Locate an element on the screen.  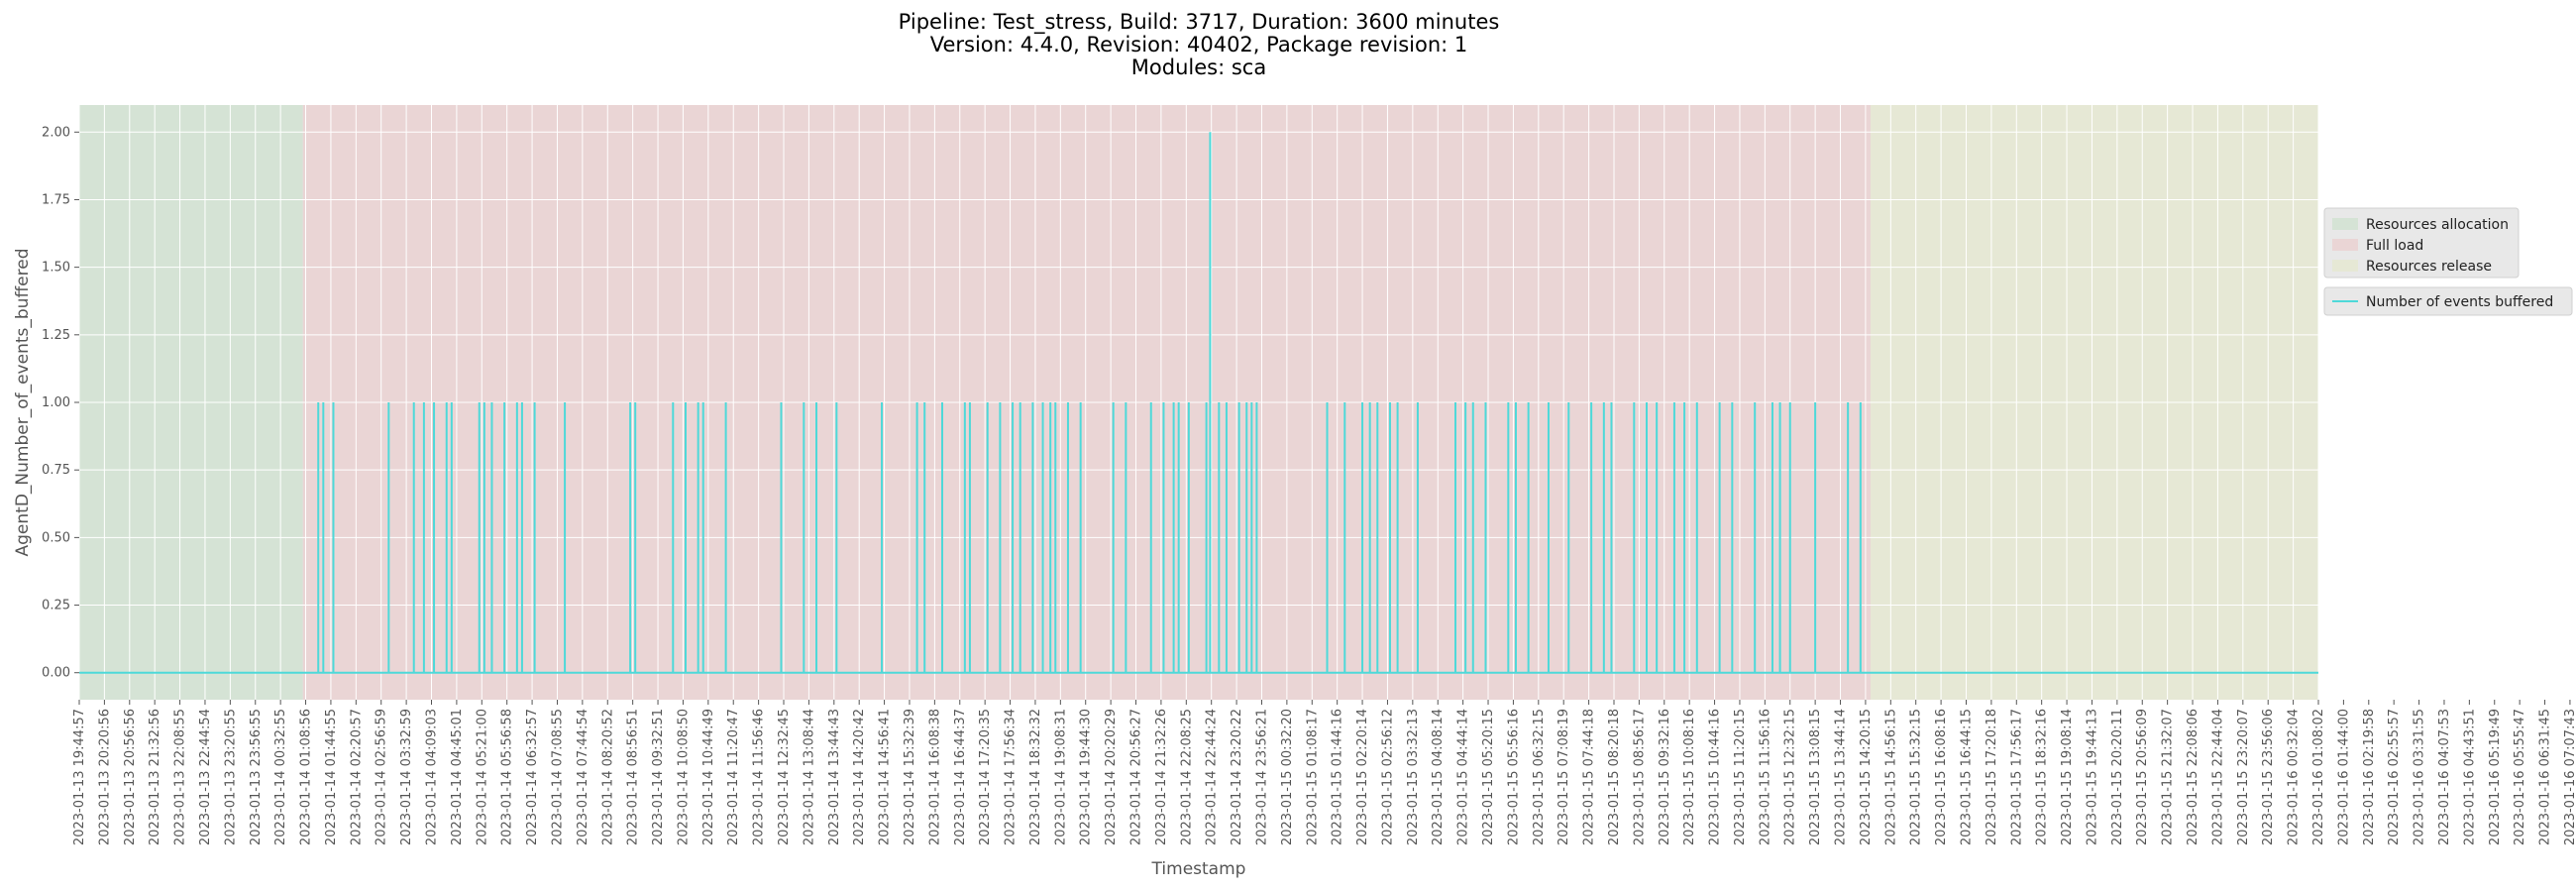
x-tick-label-21: 2023-01-14 08:20:52 is located at coordinates (607, 777).